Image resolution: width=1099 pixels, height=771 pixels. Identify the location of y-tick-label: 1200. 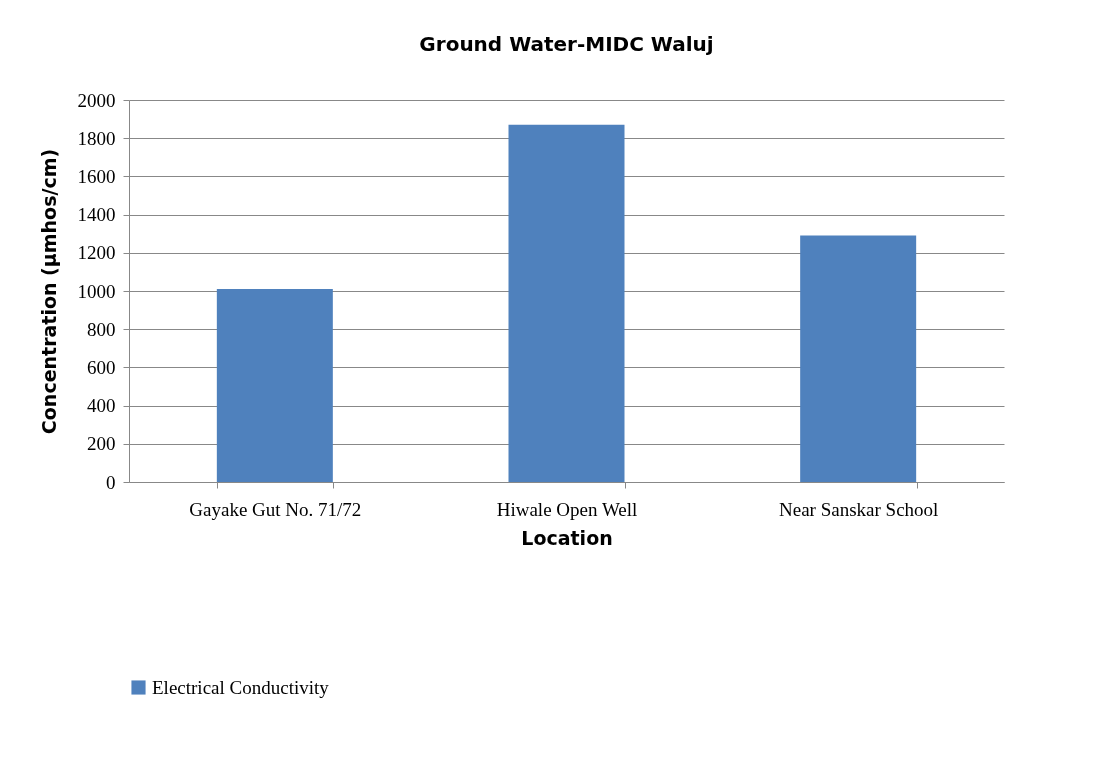
(96, 253).